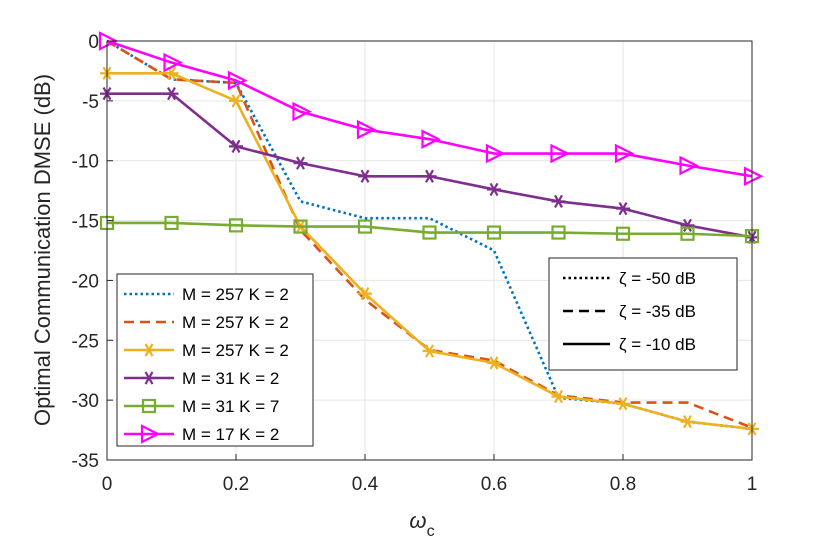  Describe the element at coordinates (85, 401) in the screenshot. I see `y-tick-label: -30` at that location.